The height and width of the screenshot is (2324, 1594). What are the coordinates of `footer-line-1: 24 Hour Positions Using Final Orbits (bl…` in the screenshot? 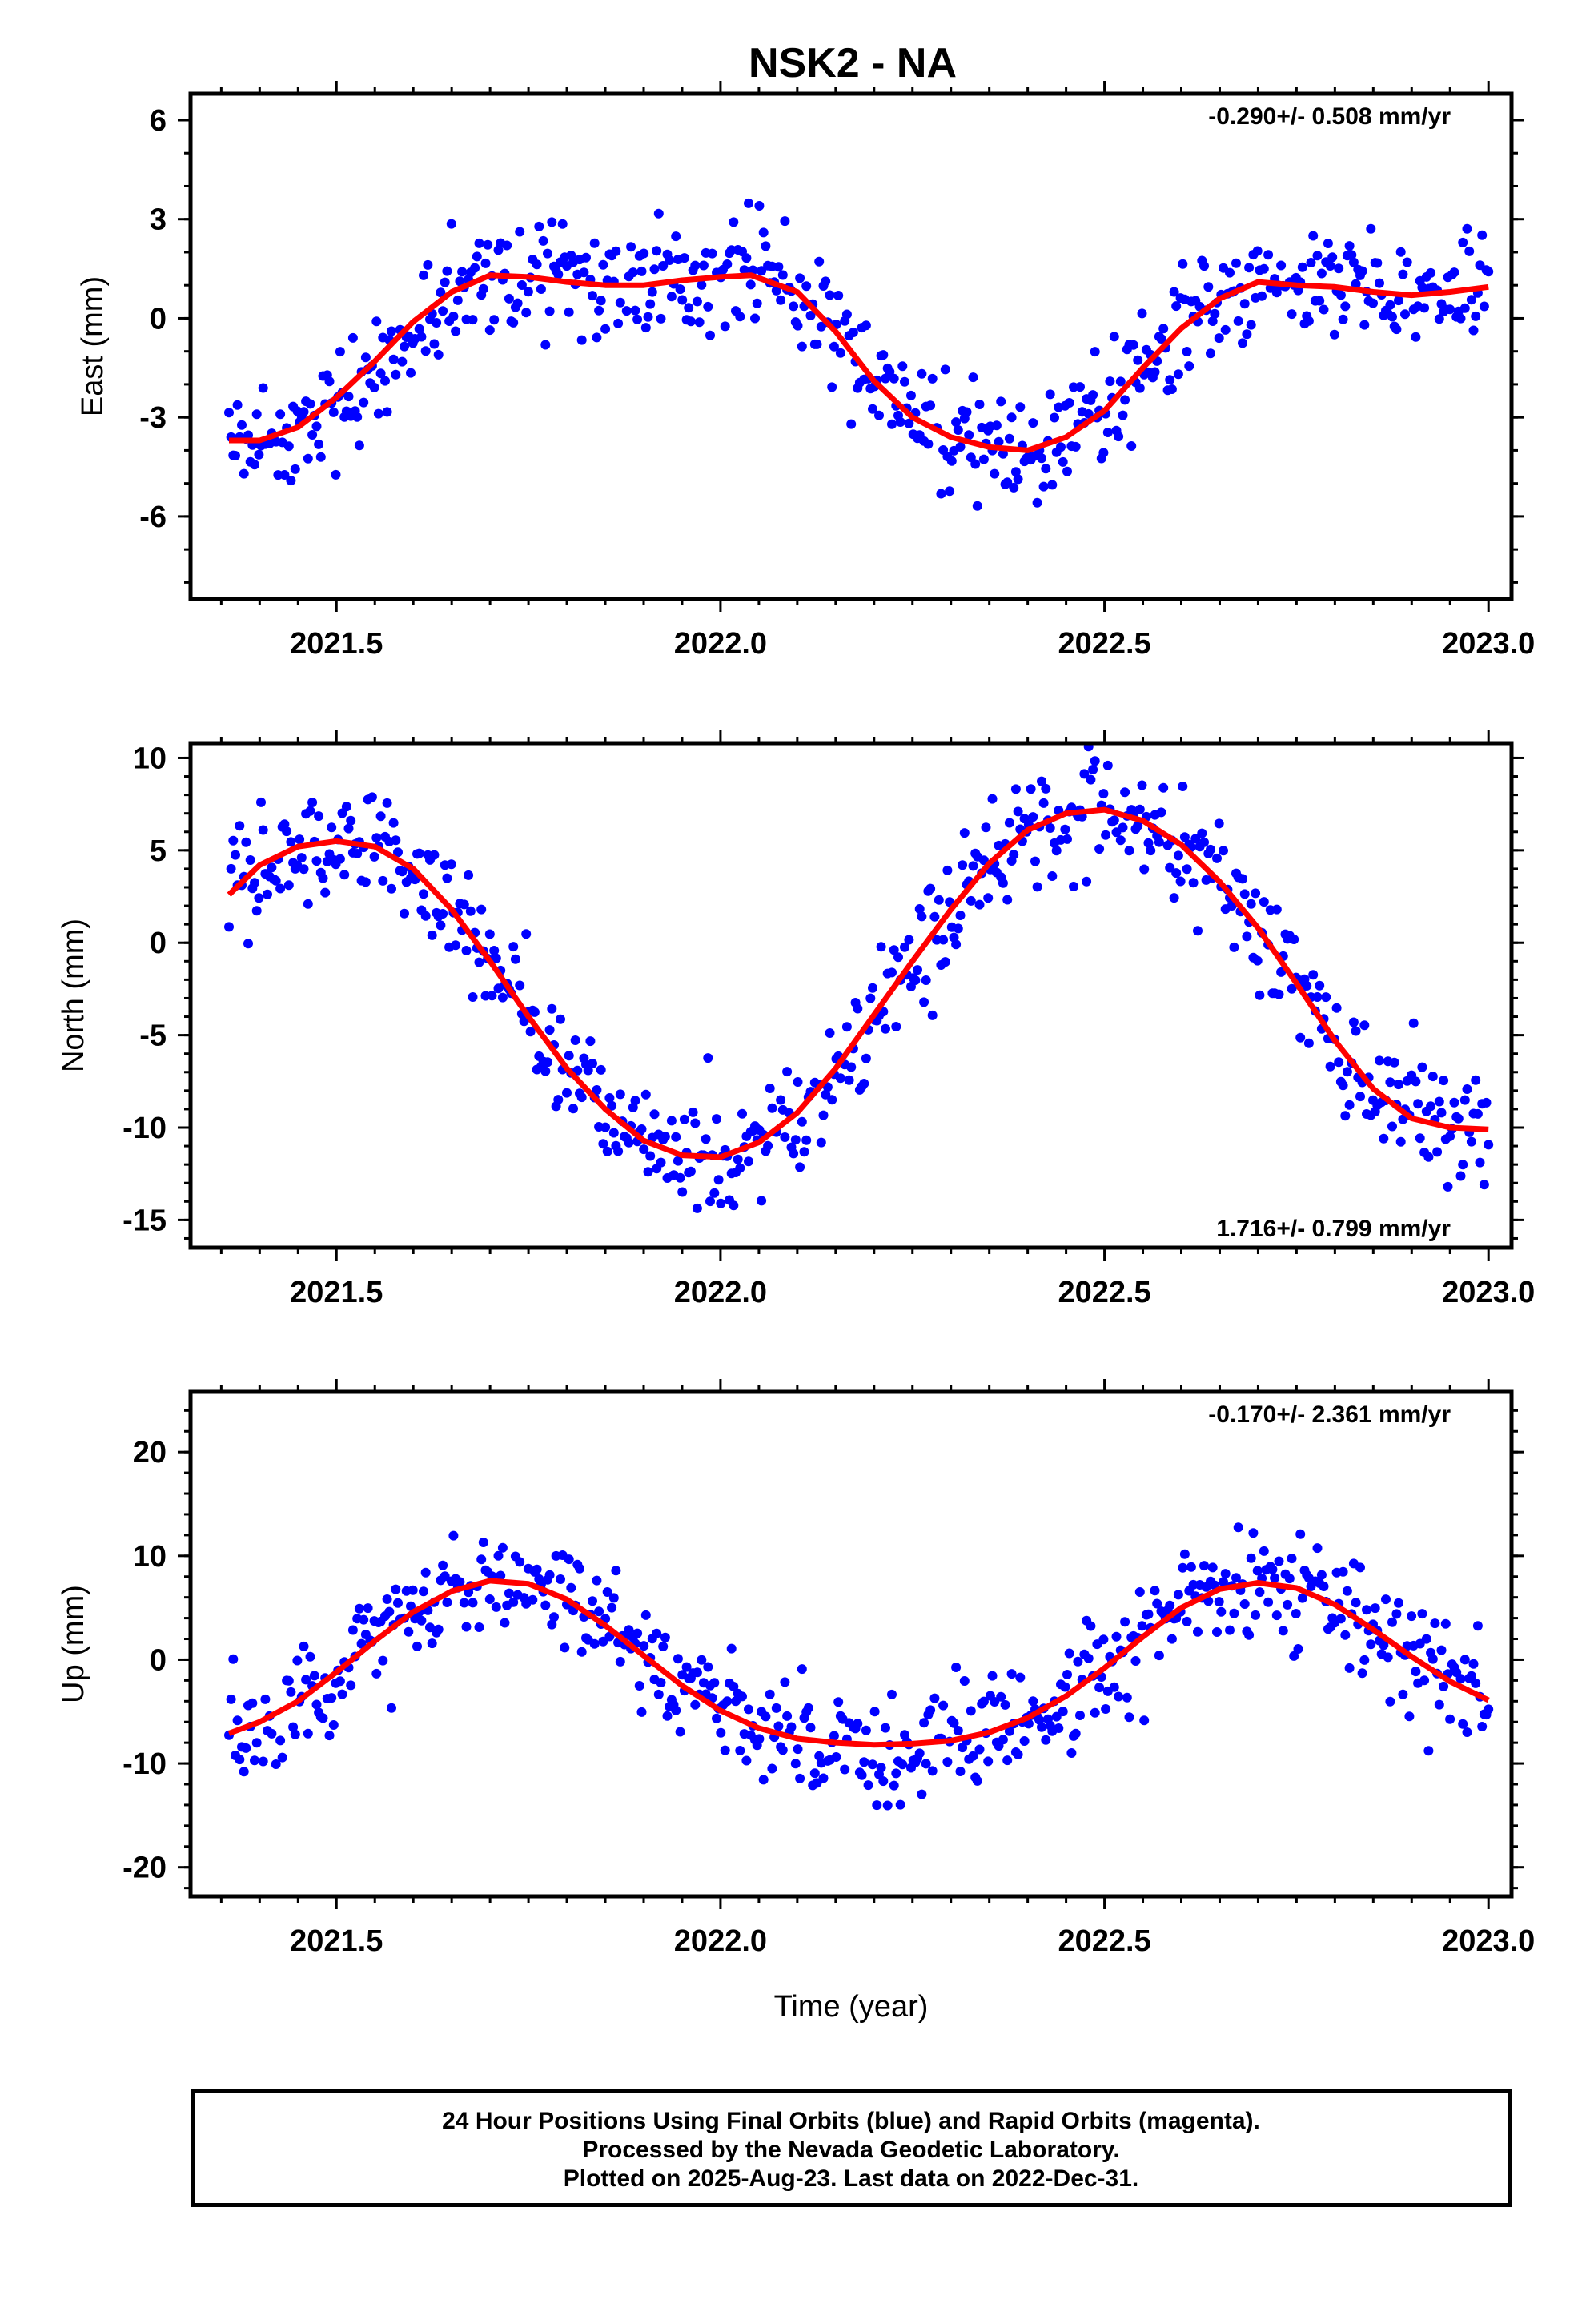 It's located at (851, 2121).